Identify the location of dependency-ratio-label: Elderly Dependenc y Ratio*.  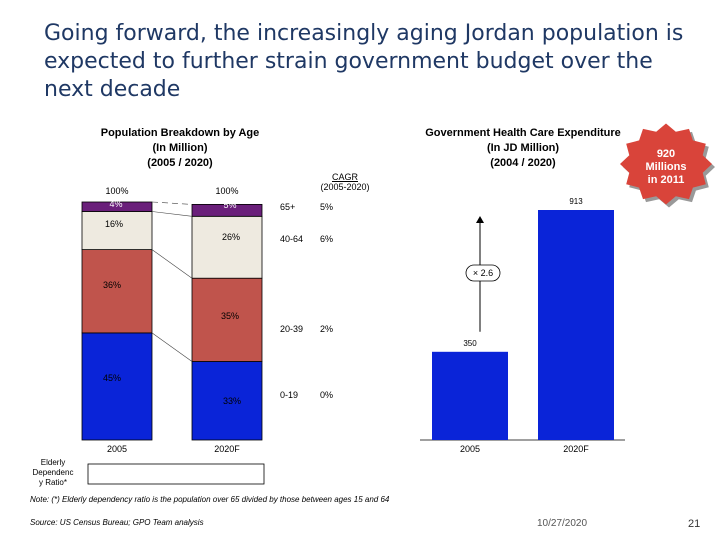
(53, 473).